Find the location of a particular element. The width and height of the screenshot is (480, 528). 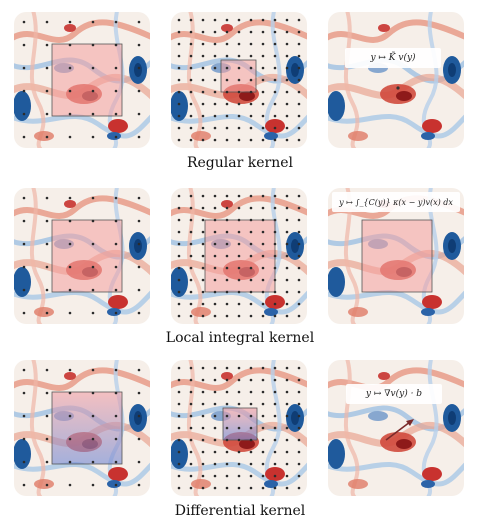

differential-kernel-panel-coarse is located at coordinates (82, 428).